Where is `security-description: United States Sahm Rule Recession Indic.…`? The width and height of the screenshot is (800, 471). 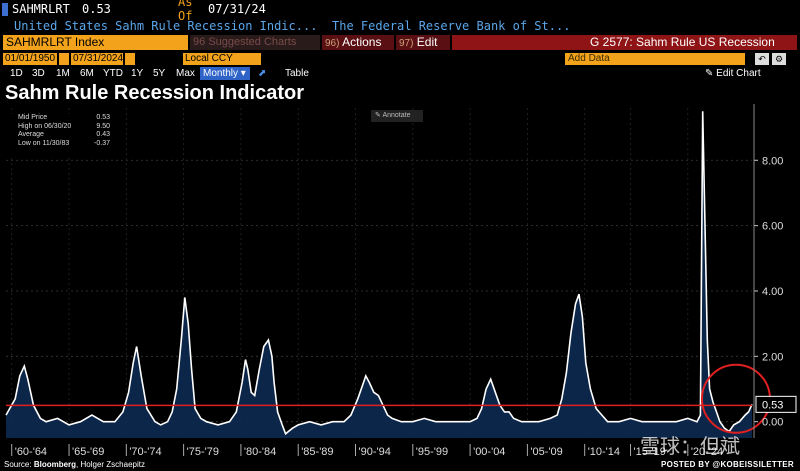 security-description: United States Sahm Rule Recession Indic.… is located at coordinates (400, 26).